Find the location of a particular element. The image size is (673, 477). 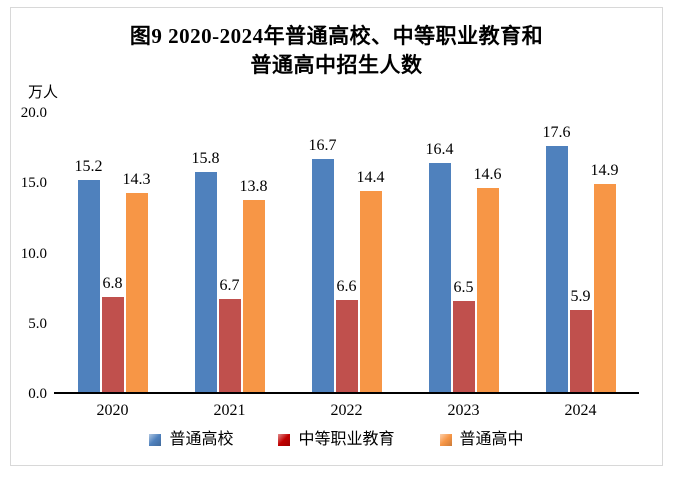

bar-value-label-regular-high-school-2021: 13.8 is located at coordinates (253, 186).